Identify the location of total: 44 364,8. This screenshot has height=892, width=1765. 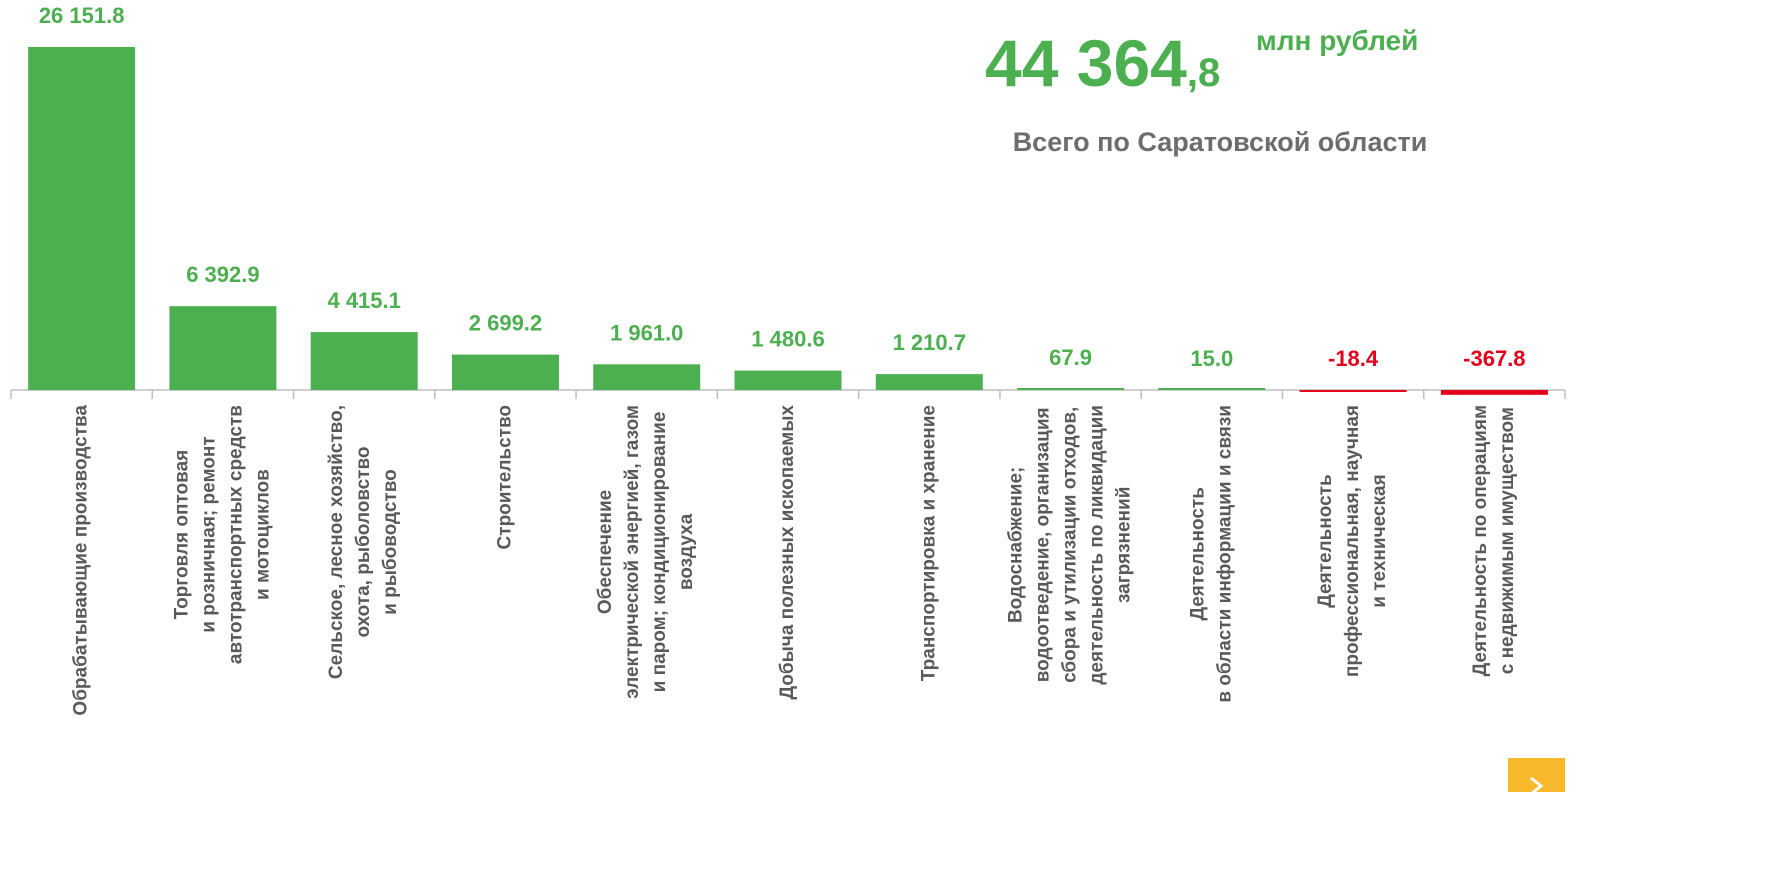
(1102, 63).